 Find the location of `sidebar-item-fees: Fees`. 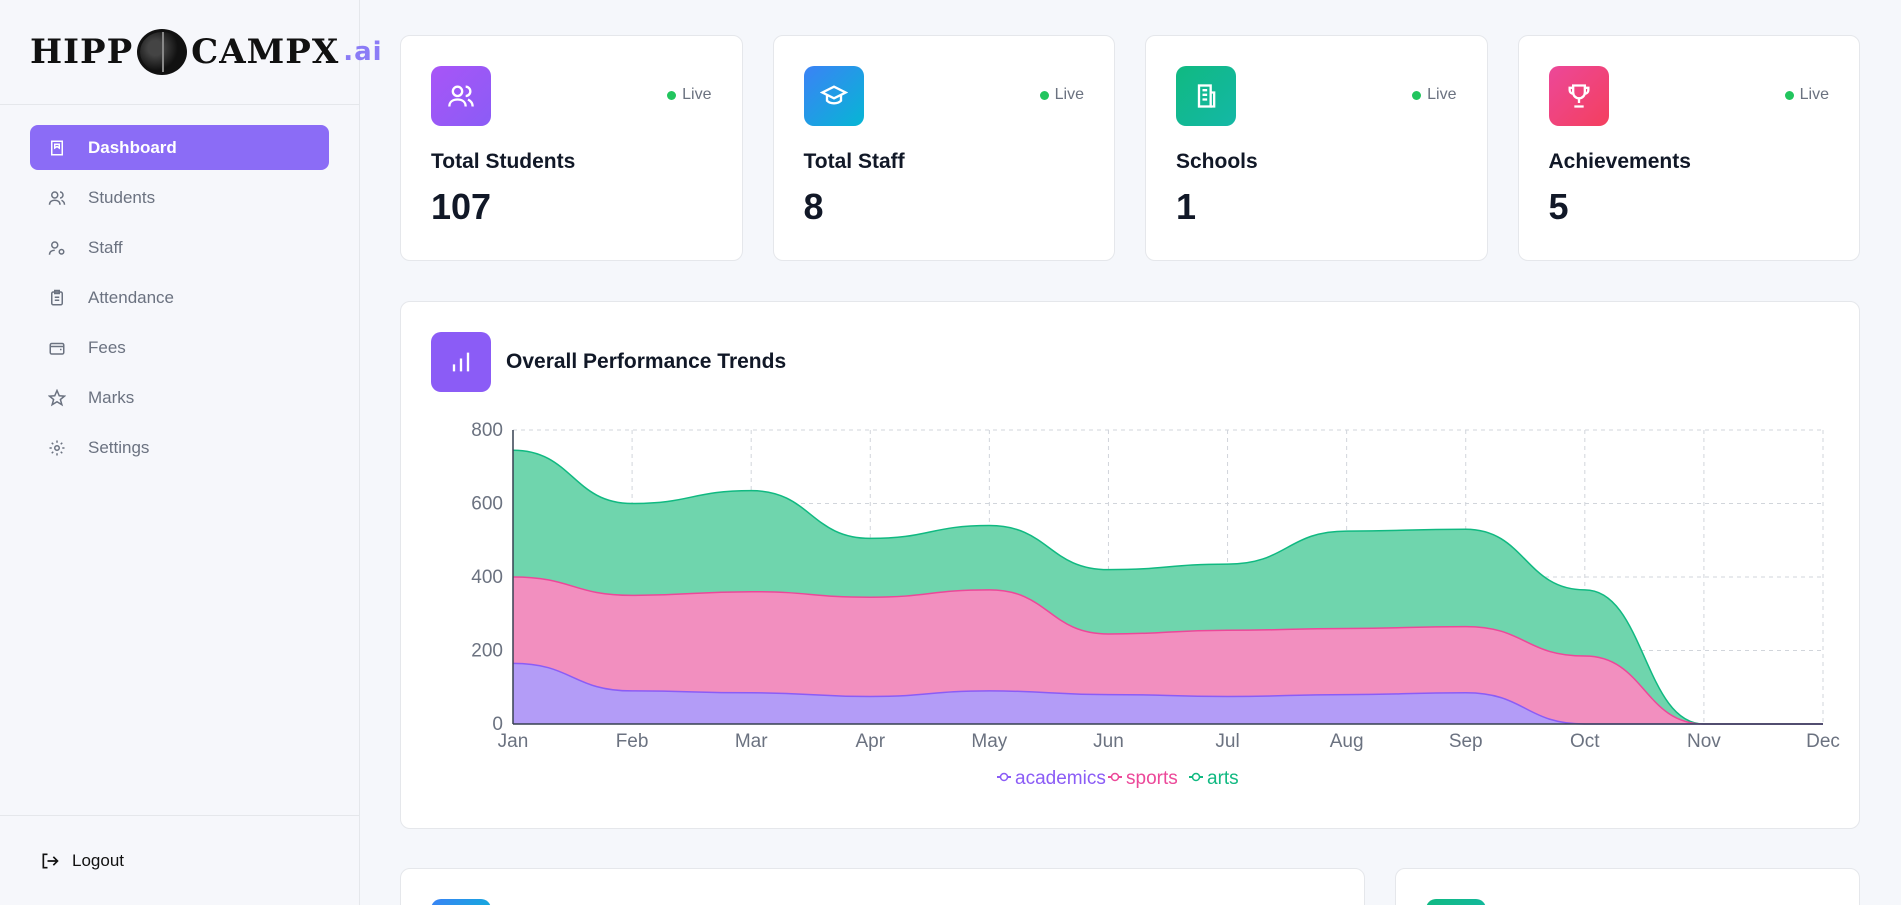

sidebar-item-fees: Fees is located at coordinates (179, 347).